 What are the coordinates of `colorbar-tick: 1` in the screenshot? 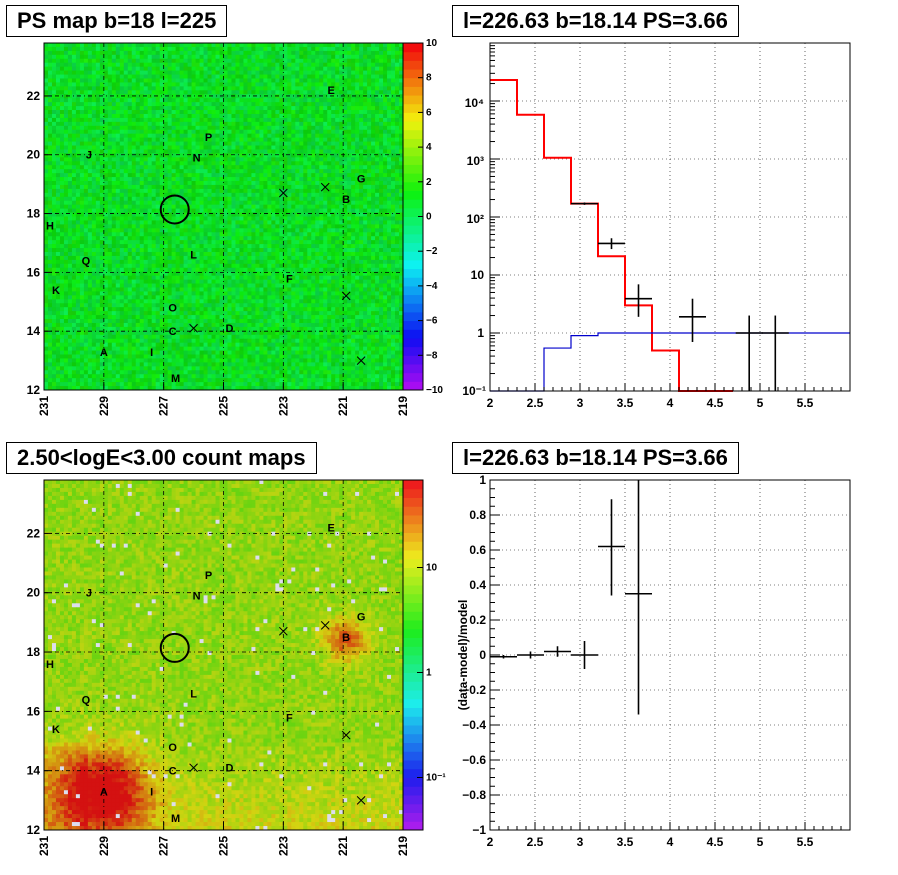 It's located at (429, 673).